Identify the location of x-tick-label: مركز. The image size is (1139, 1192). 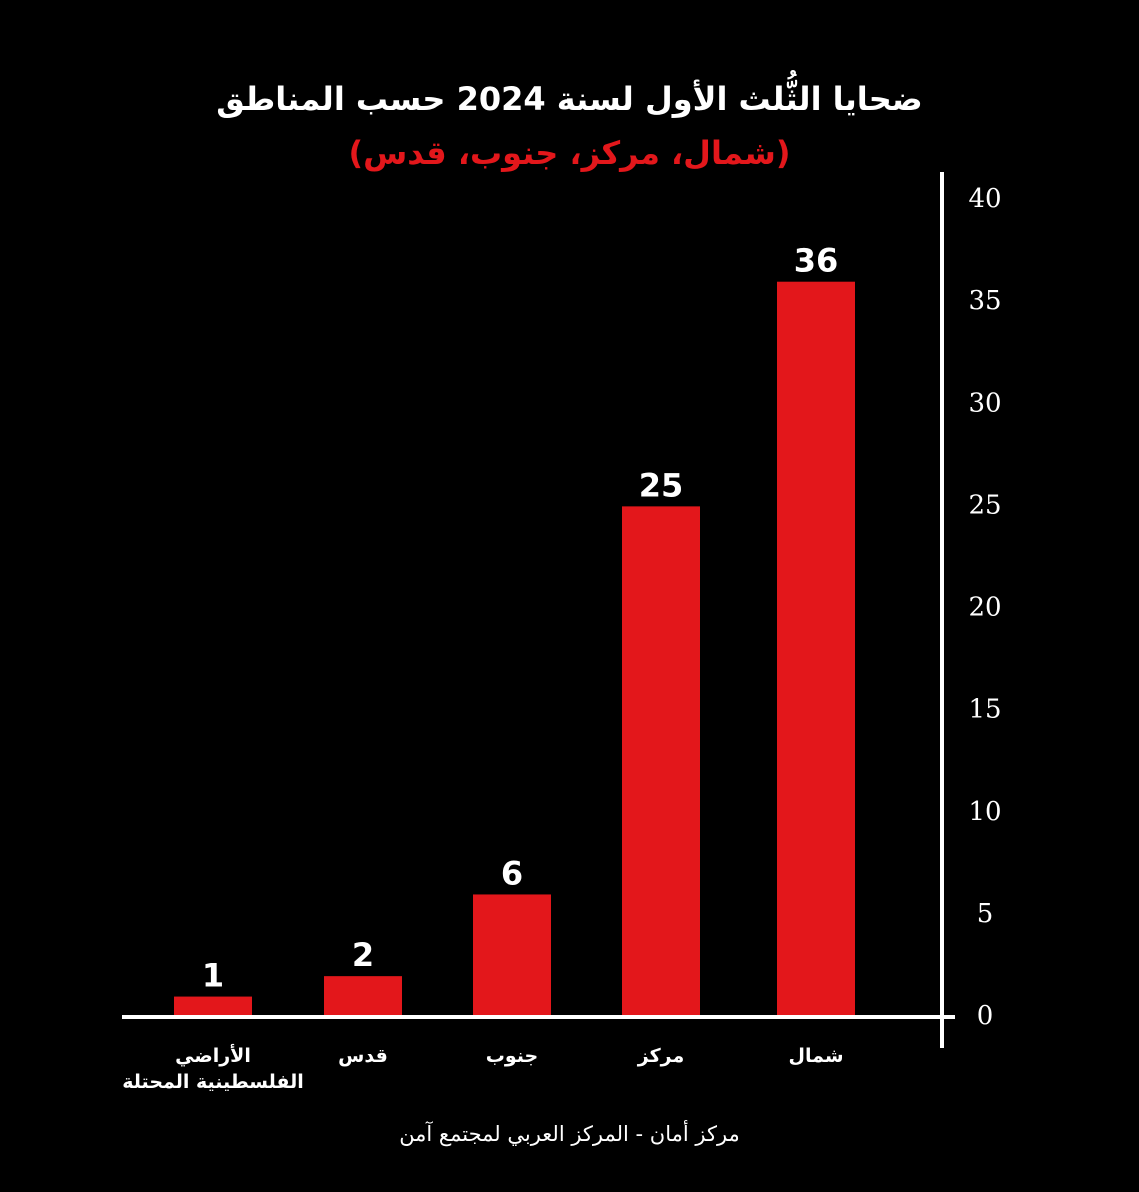
(661, 1056).